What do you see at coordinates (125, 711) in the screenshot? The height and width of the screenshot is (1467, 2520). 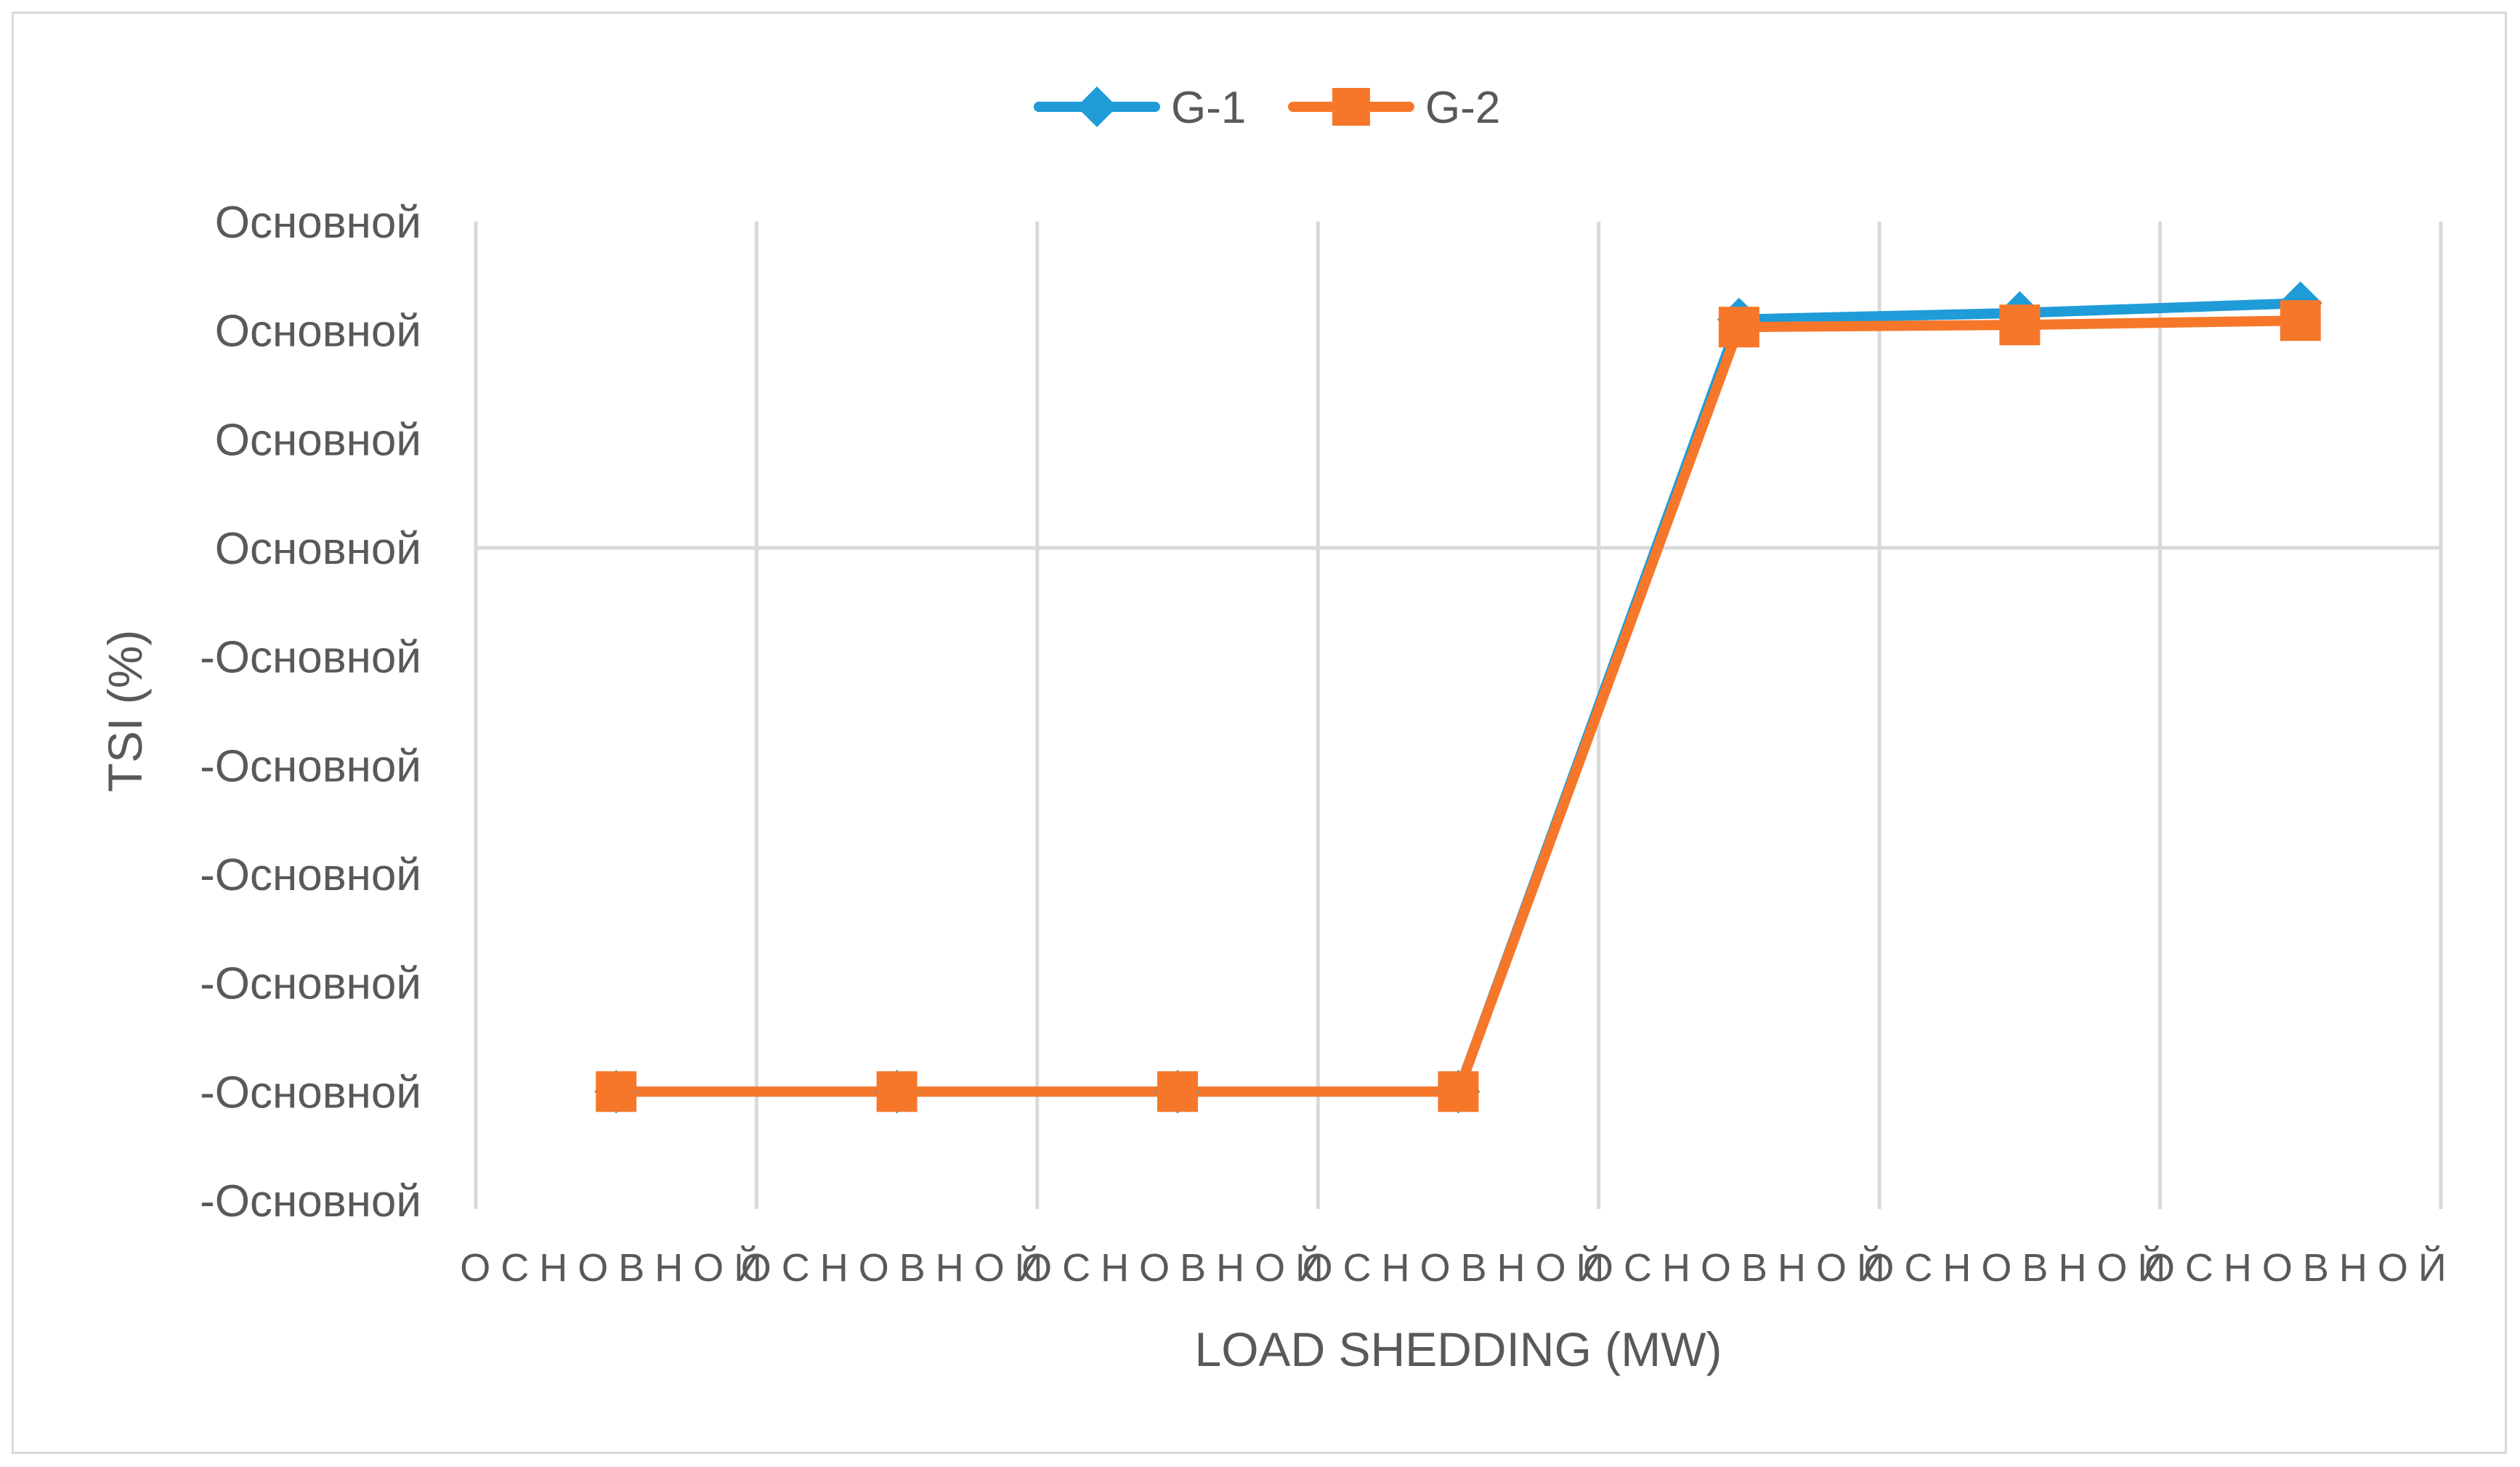 I see `y-axis-title: TSI (%)` at bounding box center [125, 711].